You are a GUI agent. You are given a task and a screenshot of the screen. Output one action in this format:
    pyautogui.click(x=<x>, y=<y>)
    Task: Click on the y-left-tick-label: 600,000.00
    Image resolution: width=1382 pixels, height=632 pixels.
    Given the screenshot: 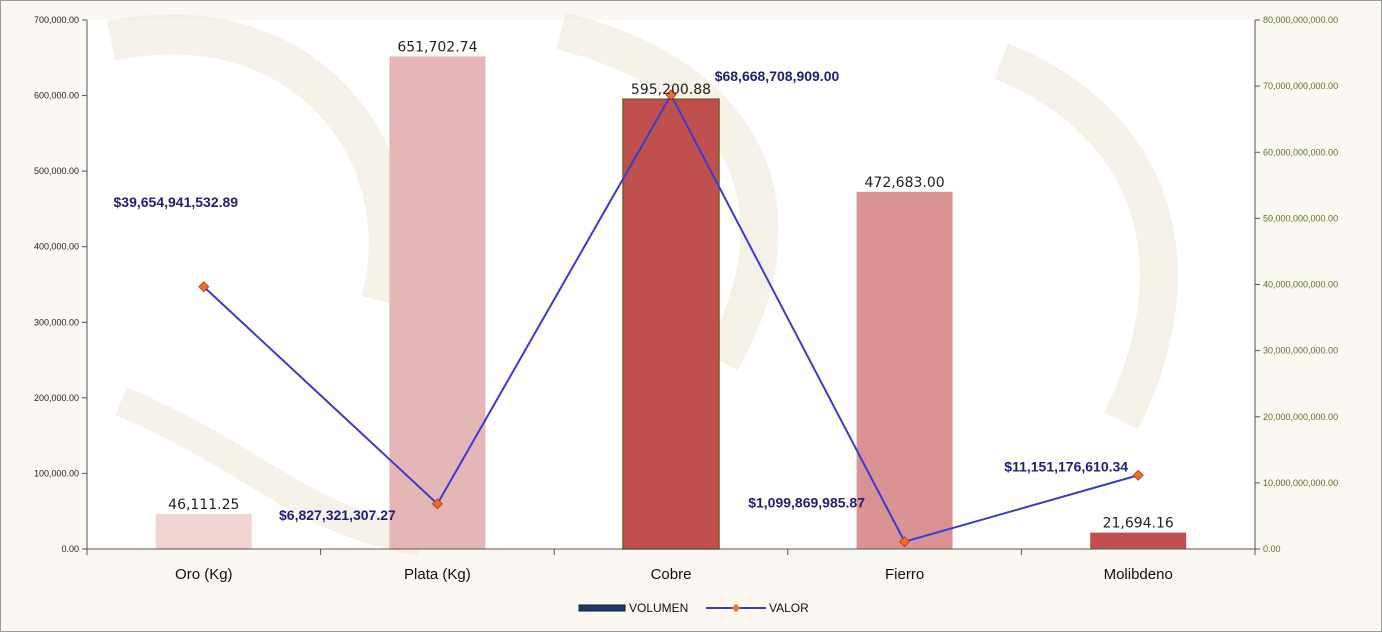 What is the action you would take?
    pyautogui.click(x=56, y=96)
    